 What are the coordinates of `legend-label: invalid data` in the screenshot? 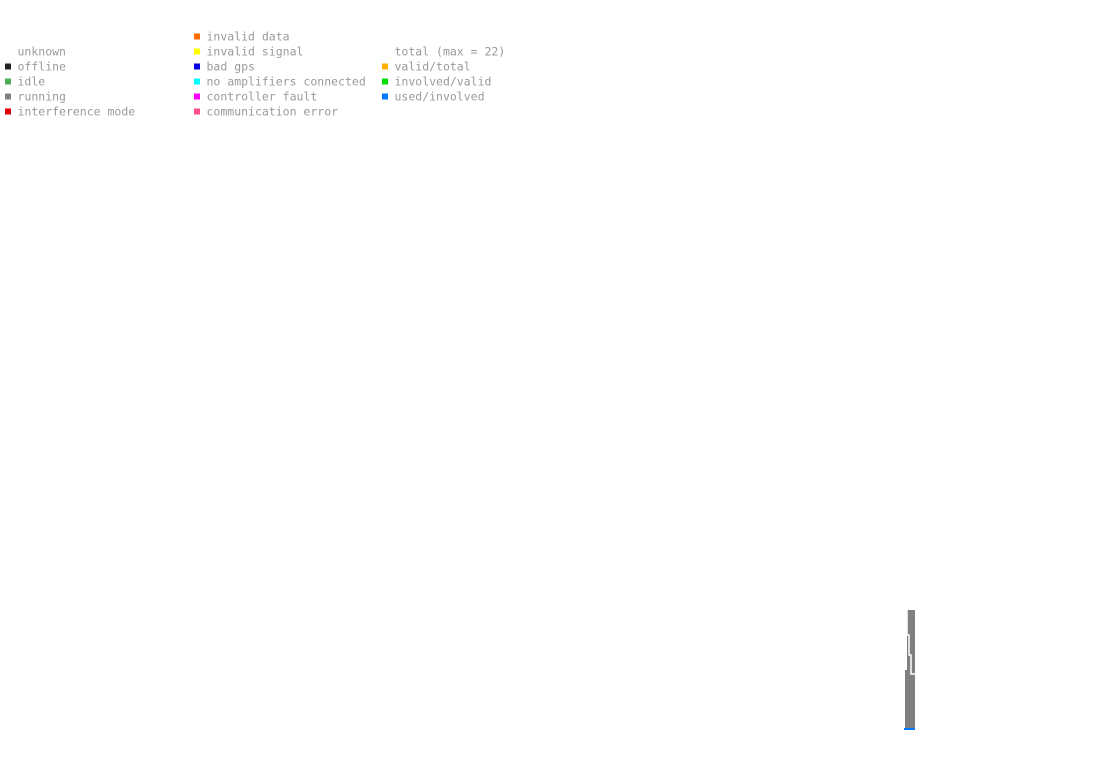 It's located at (248, 37).